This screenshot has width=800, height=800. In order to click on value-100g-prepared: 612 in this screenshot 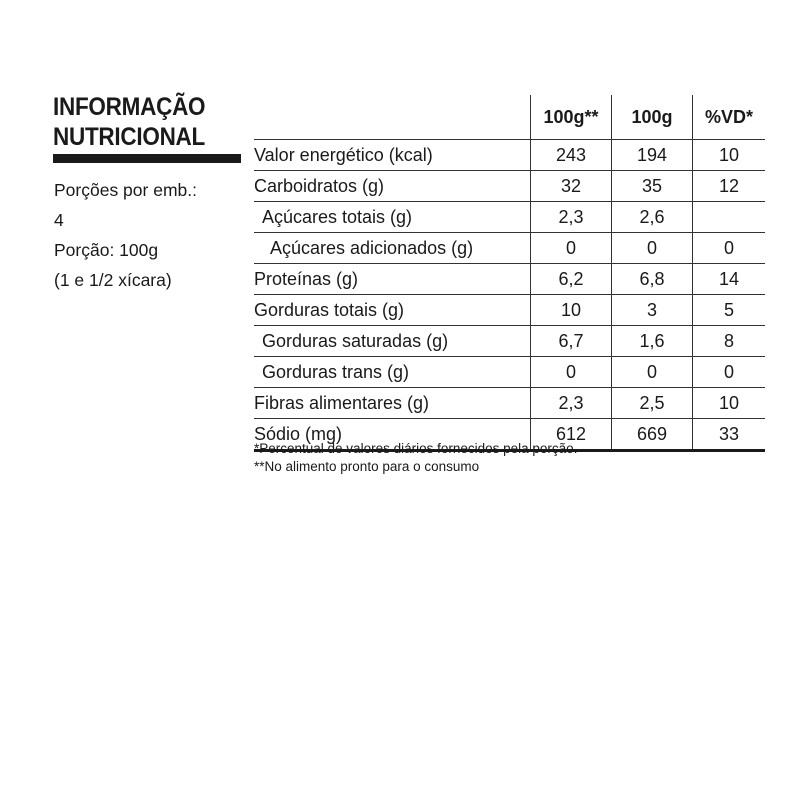, I will do `click(571, 435)`.